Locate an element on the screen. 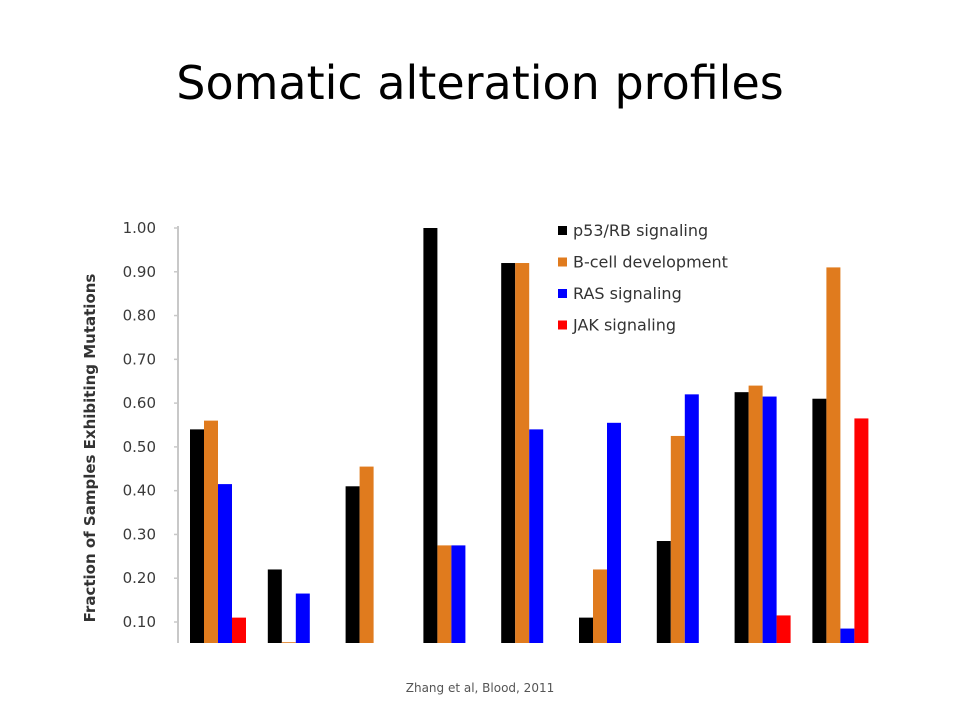 Image resolution: width=960 pixels, height=720 pixels. y-axis: 0.10 0.20 0.30 0.40 0.50 0.60 0.70 0.80 0.90 1.00 is located at coordinates (151, 431).